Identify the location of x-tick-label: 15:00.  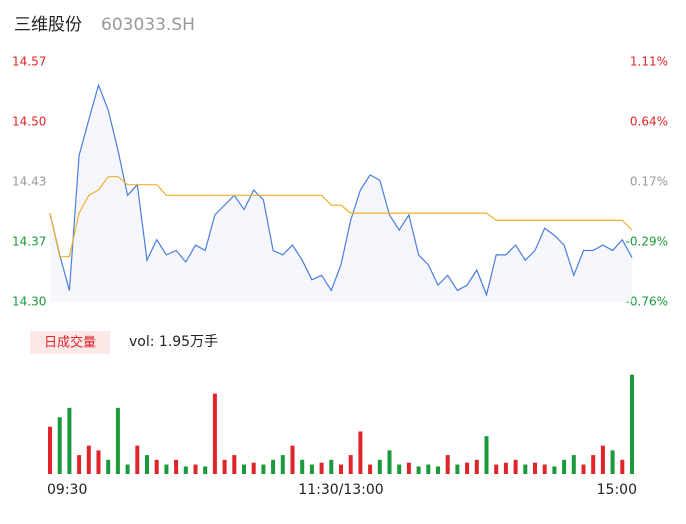
(617, 490).